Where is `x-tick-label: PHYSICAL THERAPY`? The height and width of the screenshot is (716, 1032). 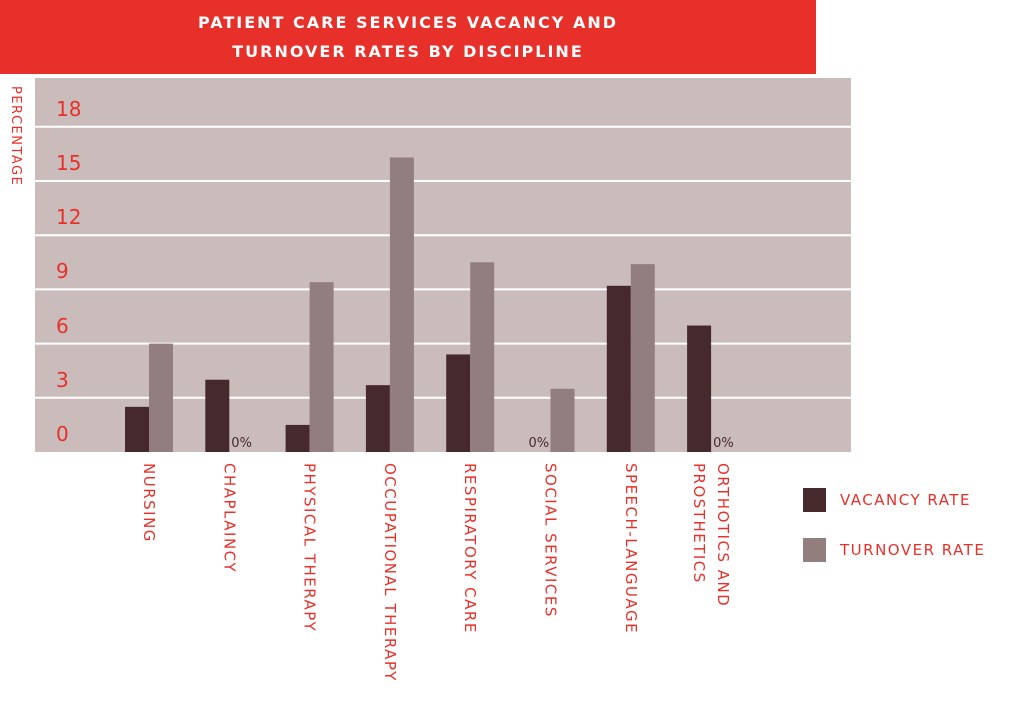
x-tick-label: PHYSICAL THERAPY is located at coordinates (309, 548).